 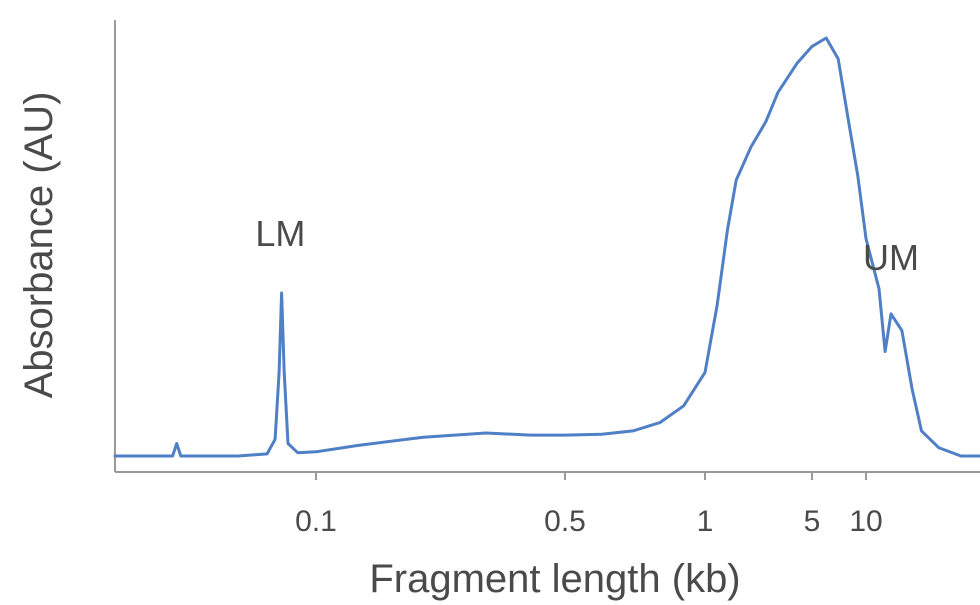 I want to click on x-tick-group: 0.1 0.5 1 5 10, so click(x=589, y=505).